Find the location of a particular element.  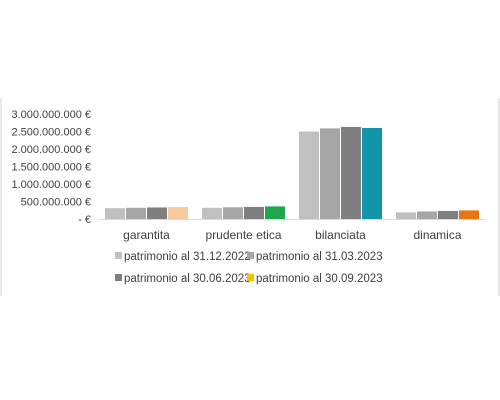

bar-4-dinamica is located at coordinates (469, 214).